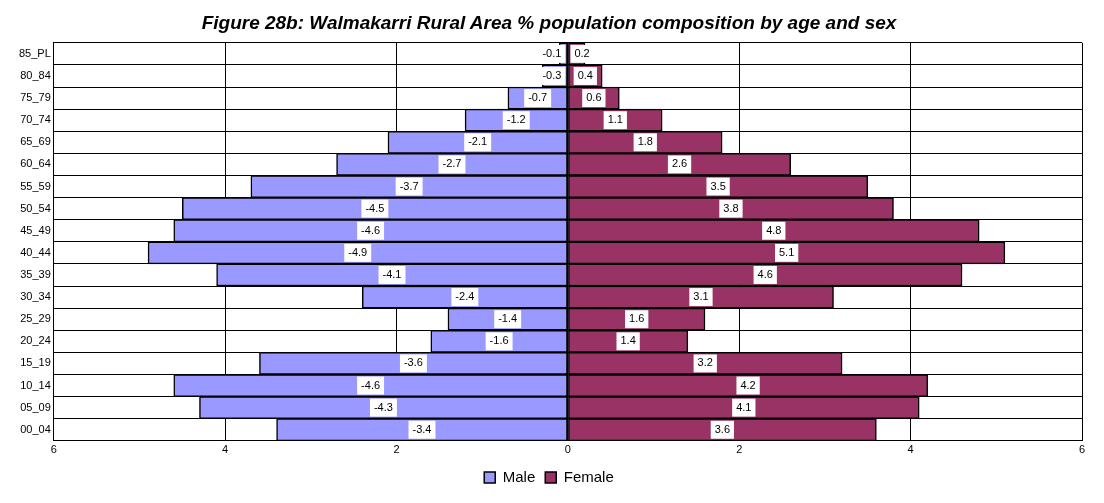 The image size is (1104, 503). What do you see at coordinates (774, 229) in the screenshot?
I see `data-label: 4.8` at bounding box center [774, 229].